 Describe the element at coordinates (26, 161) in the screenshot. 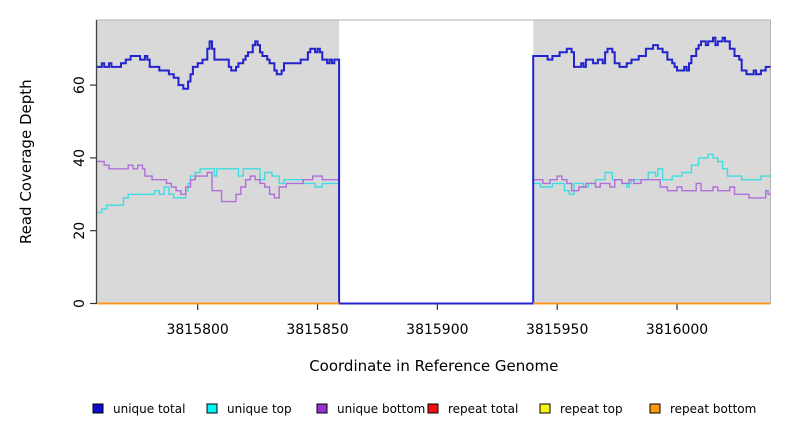

I see `y-axis-title: Read Coverage Depth` at that location.